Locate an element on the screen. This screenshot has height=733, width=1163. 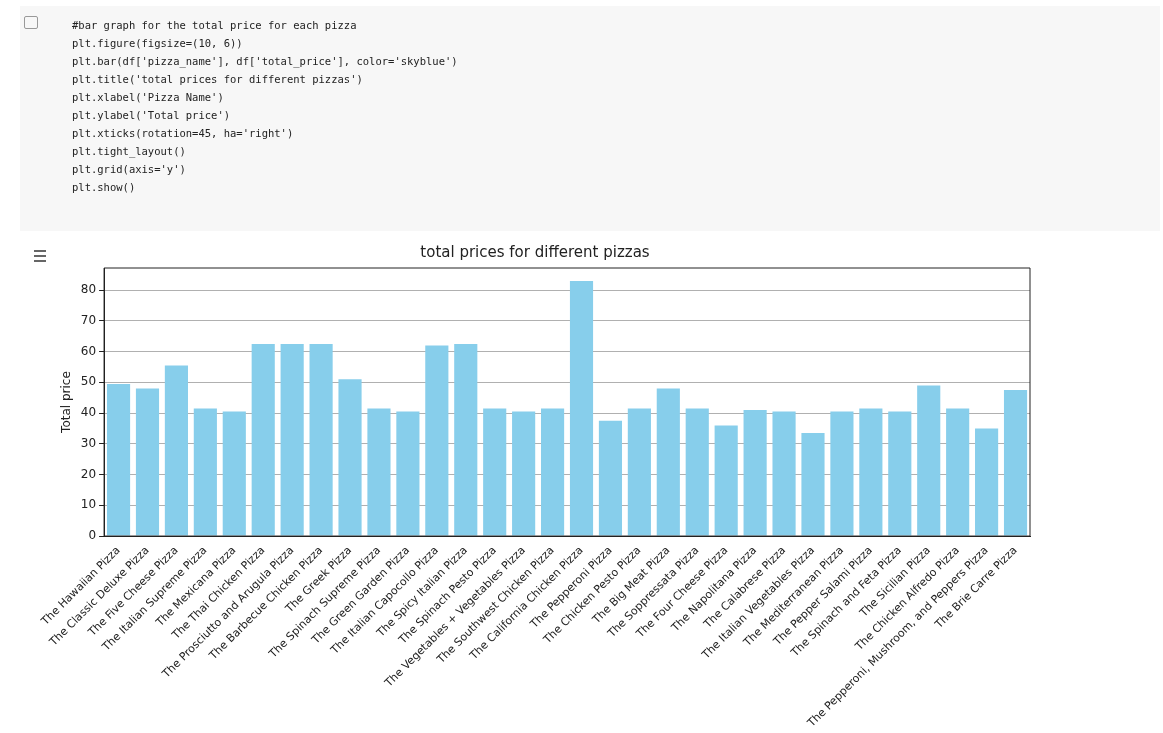
text: plt.xlabel('Pizza Name') is located at coordinates (148, 97).